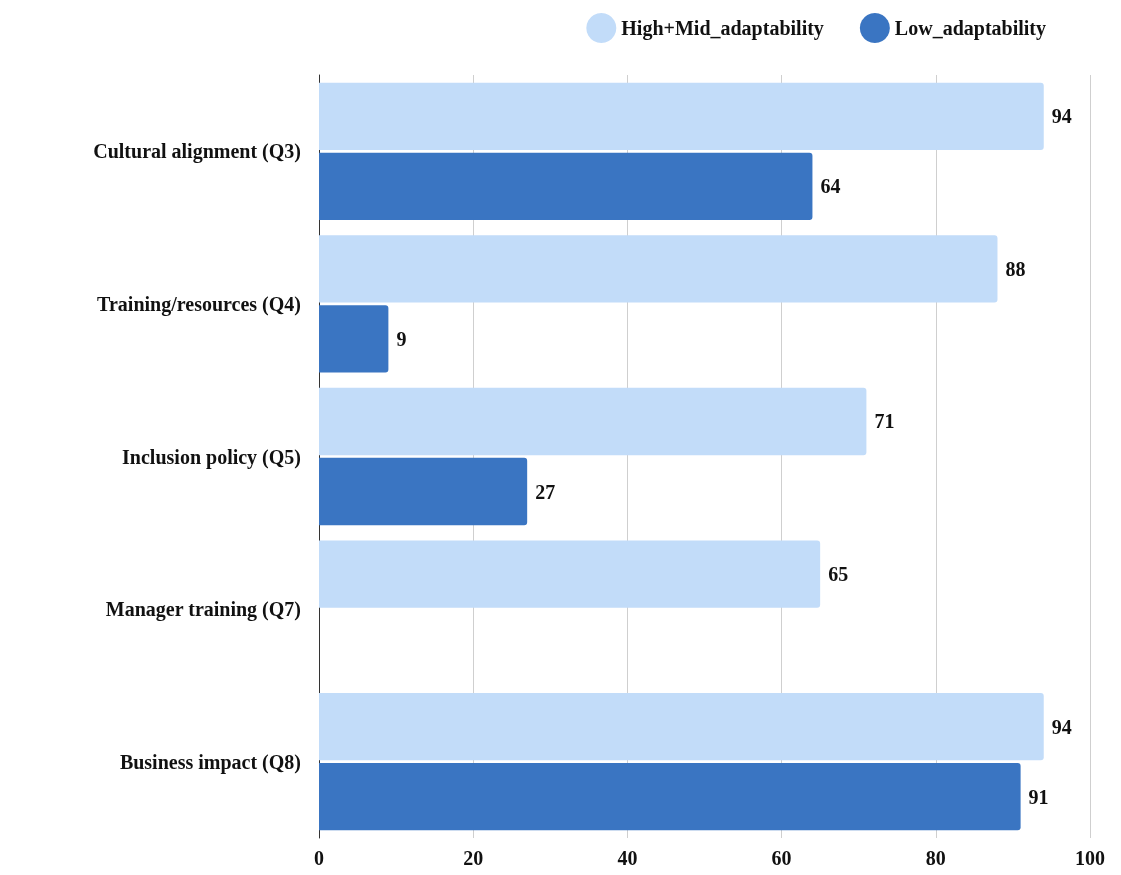 The image size is (1121, 875). Describe the element at coordinates (319, 858) in the screenshot. I see `x-tick-label: 0` at that location.